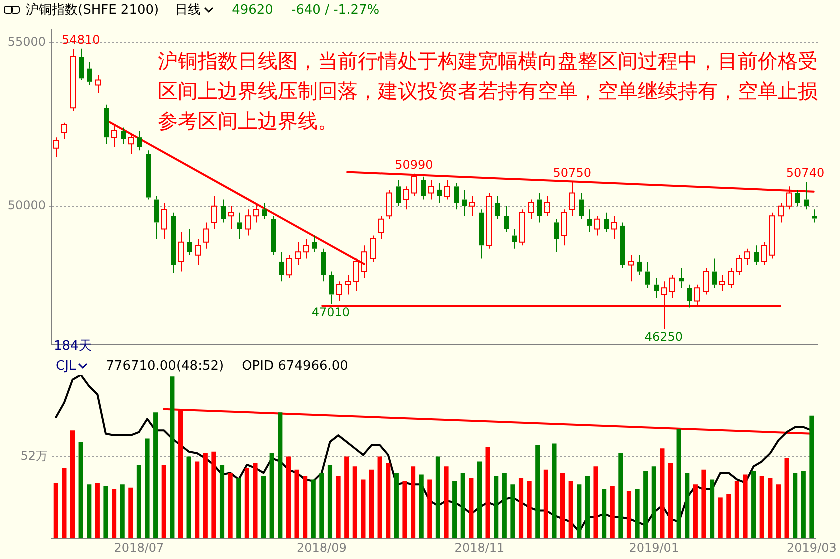 The image size is (840, 559). Describe the element at coordinates (27, 41) in the screenshot. I see `y-tick-label: 55000` at that location.